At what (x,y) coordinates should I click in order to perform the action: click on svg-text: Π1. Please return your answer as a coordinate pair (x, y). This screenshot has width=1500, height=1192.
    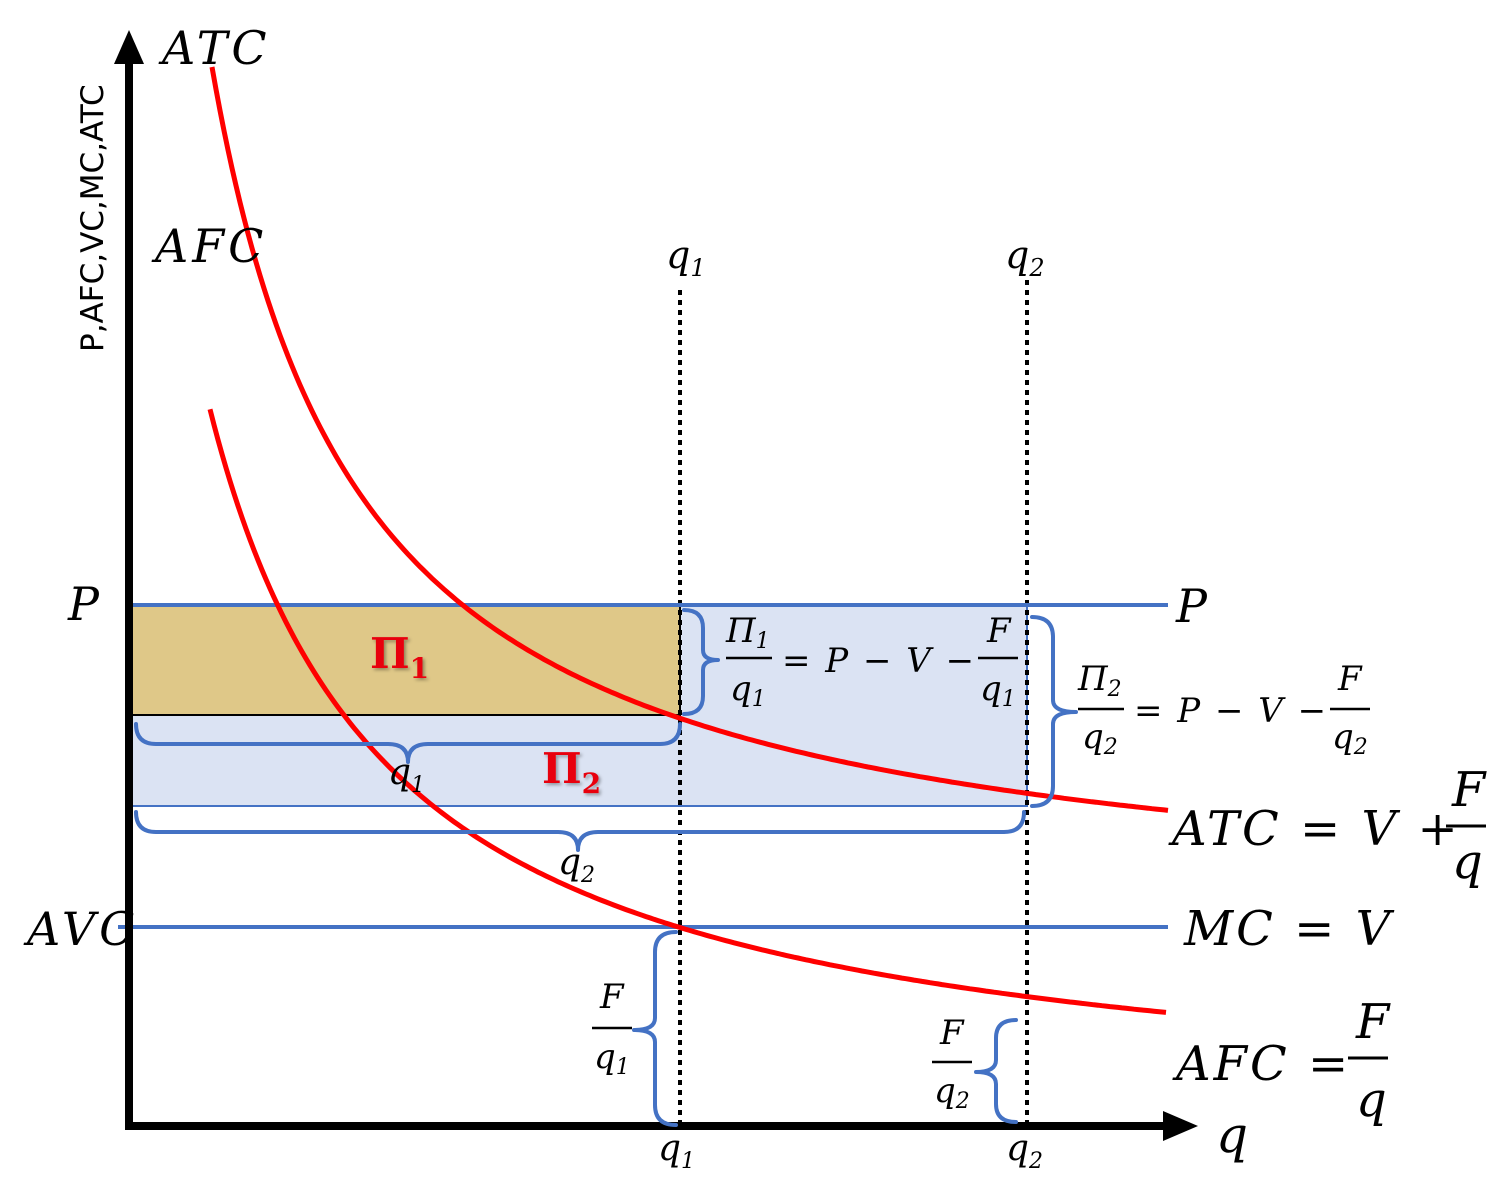
    Looking at the image, I should click on (747, 632).